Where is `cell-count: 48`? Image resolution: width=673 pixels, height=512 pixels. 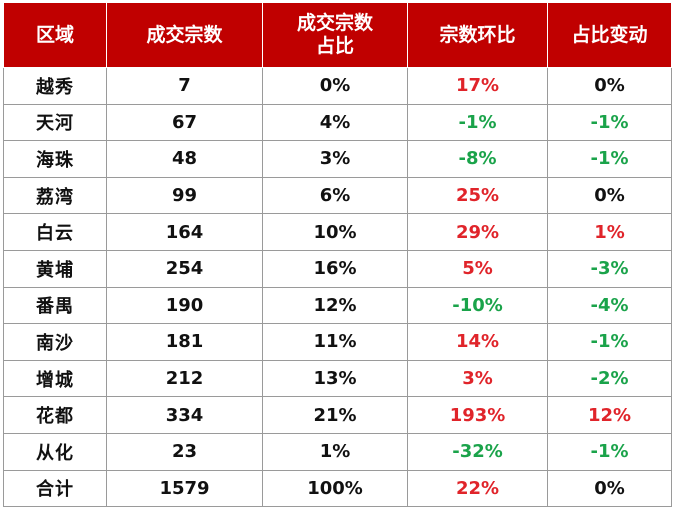
cell-count: 48 is located at coordinates (184, 159).